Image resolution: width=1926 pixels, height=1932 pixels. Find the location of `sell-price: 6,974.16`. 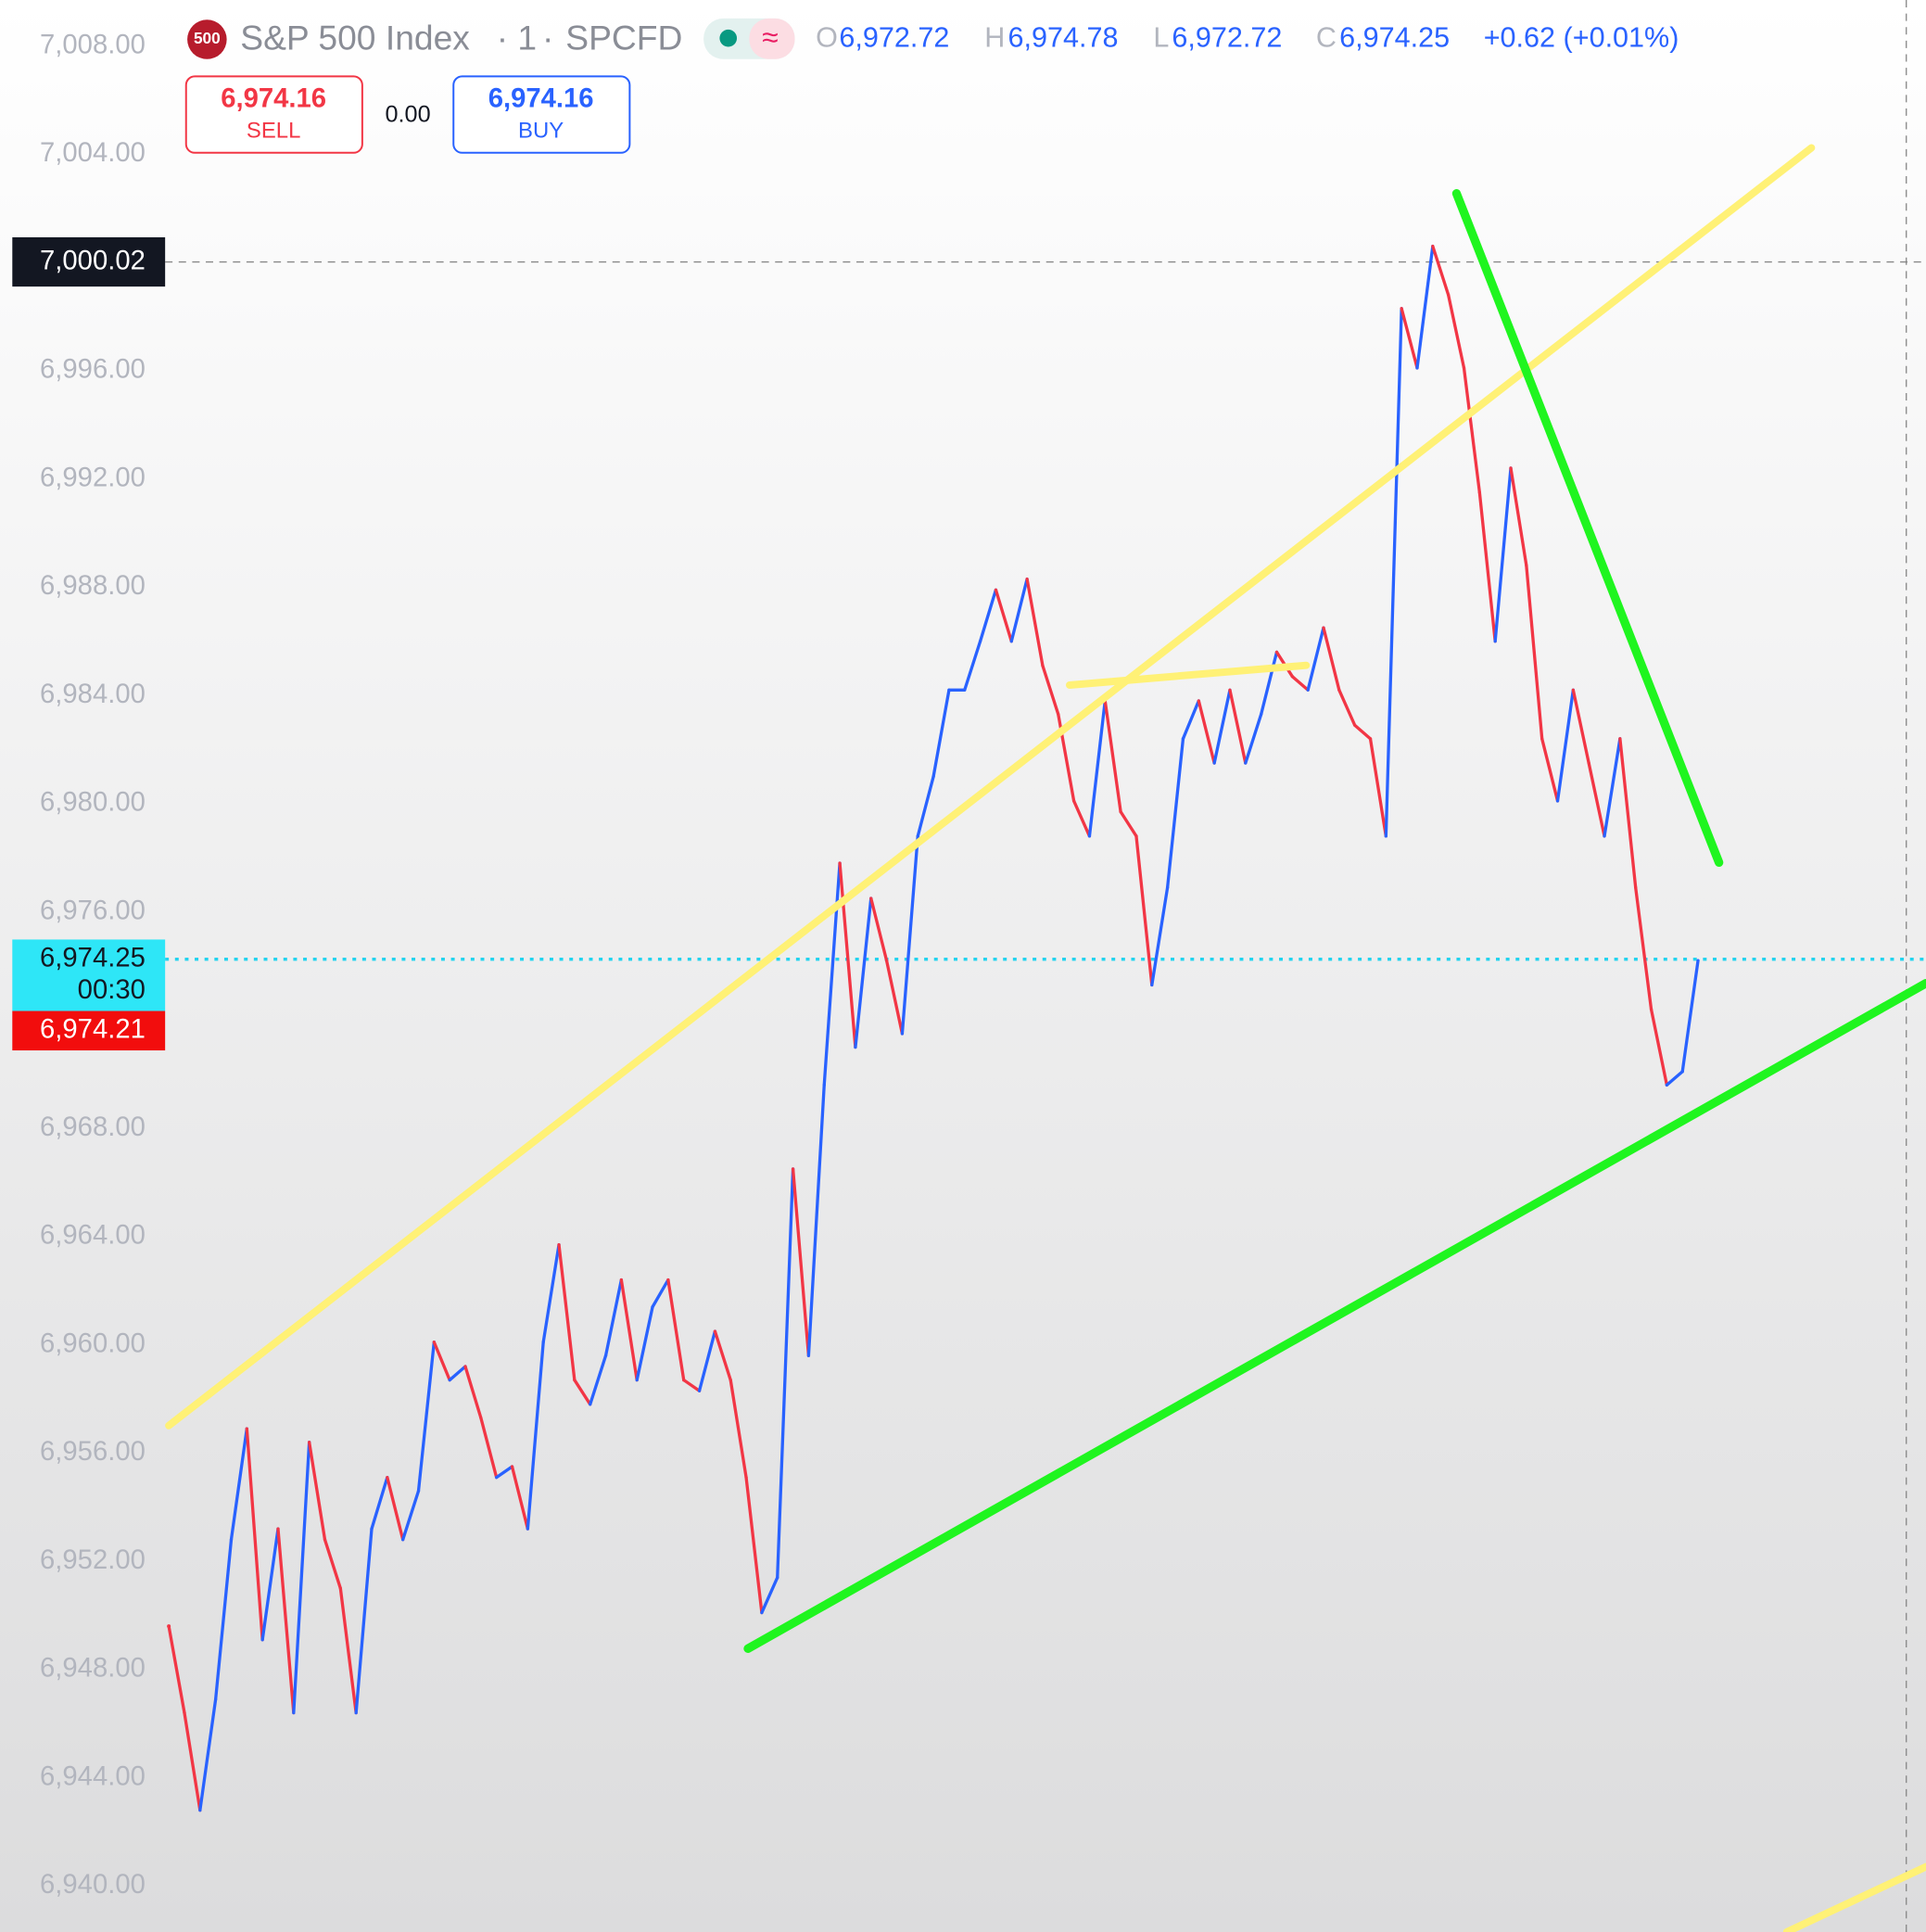

sell-price: 6,974.16 is located at coordinates (273, 98).